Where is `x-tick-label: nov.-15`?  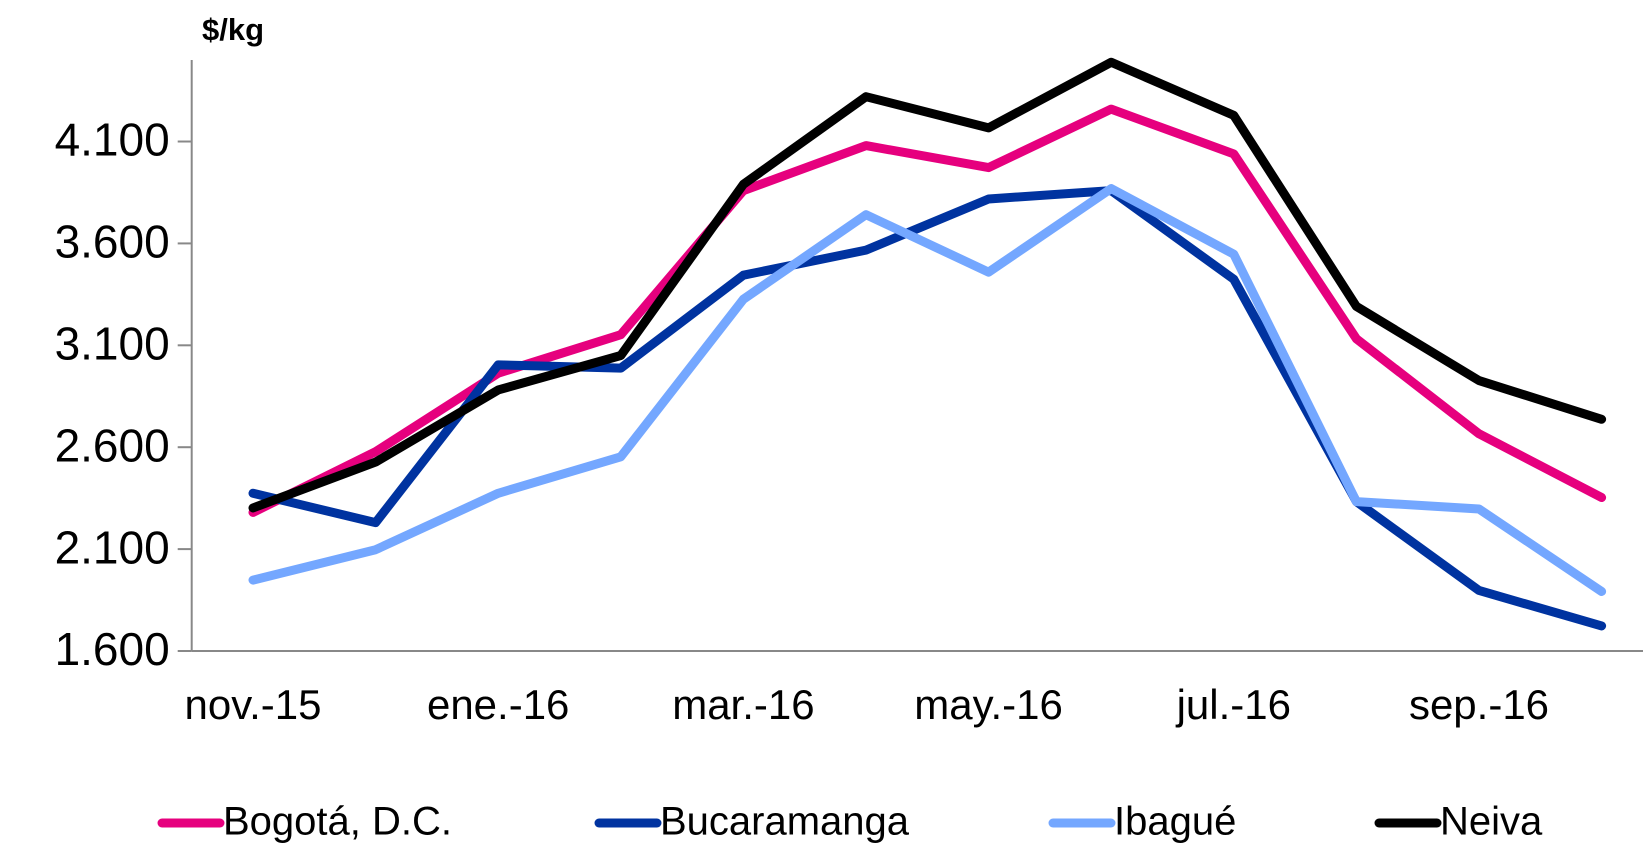
x-tick-label: nov.-15 is located at coordinates (253, 704).